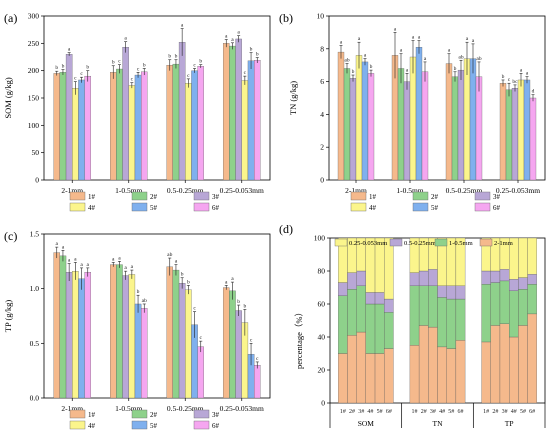 This screenshot has width=550, height=435. What do you see at coordinates (10, 18) in the screenshot?
I see `panel-label: (a)` at bounding box center [10, 18].